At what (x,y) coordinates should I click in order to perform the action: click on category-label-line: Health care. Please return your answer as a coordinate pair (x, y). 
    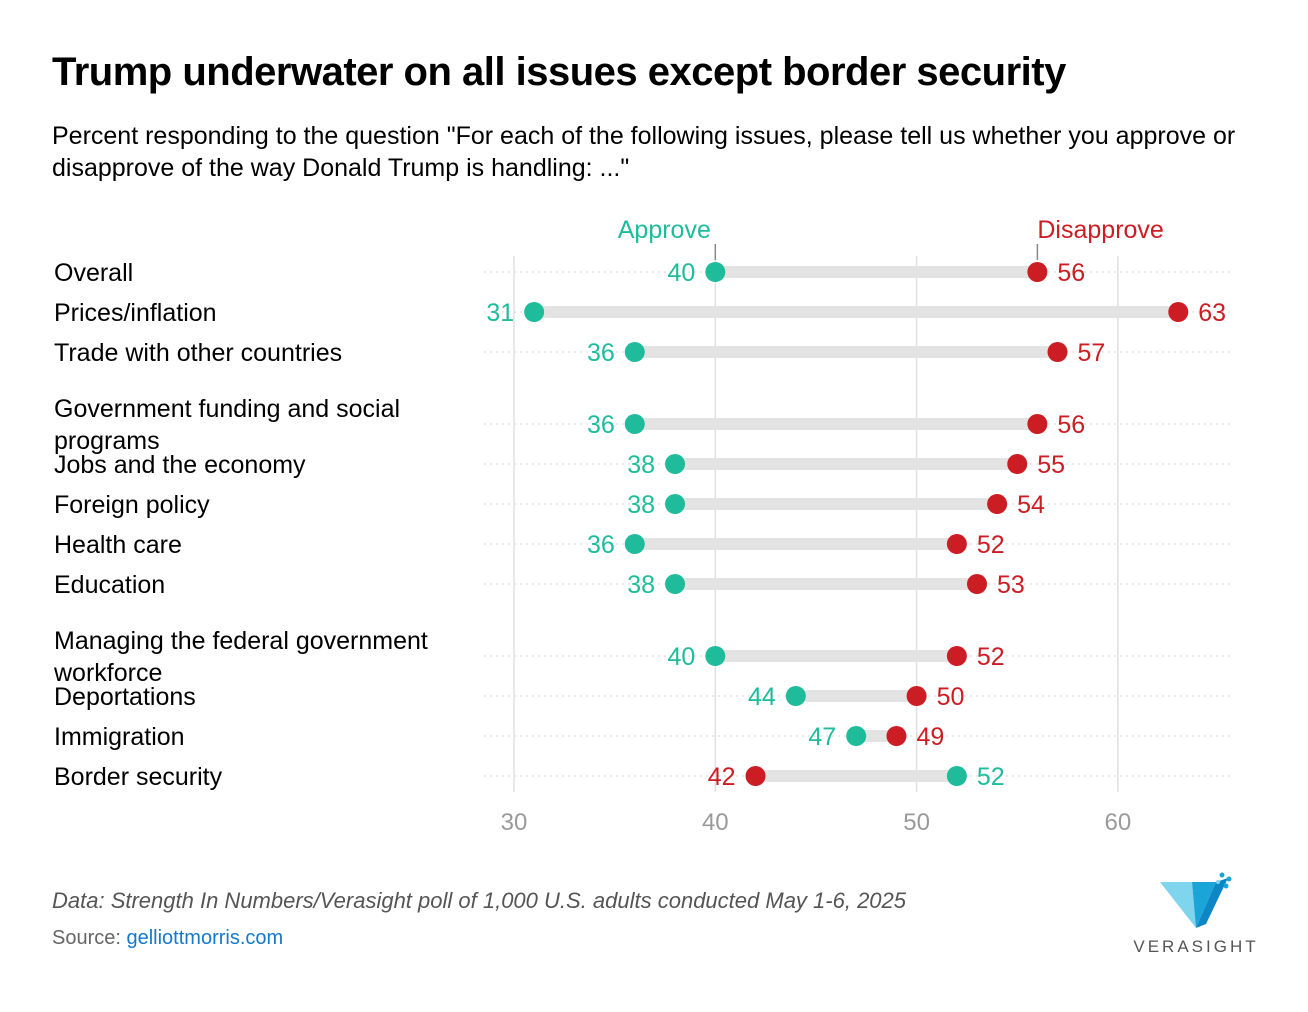
    Looking at the image, I should click on (118, 545).